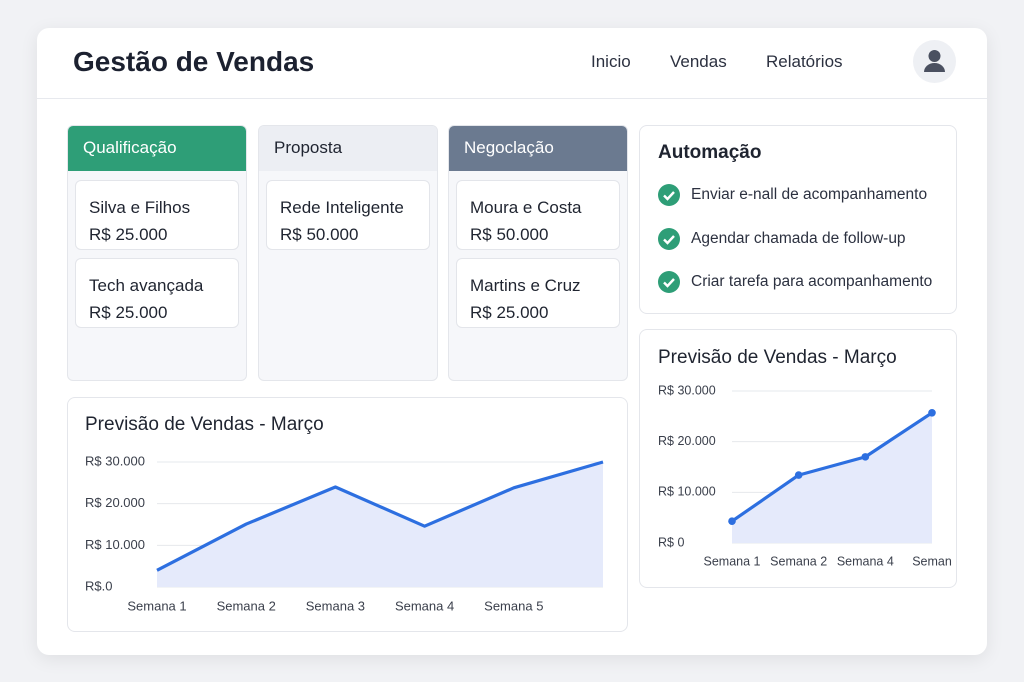  I want to click on nav-link: Relatórios, so click(804, 61).